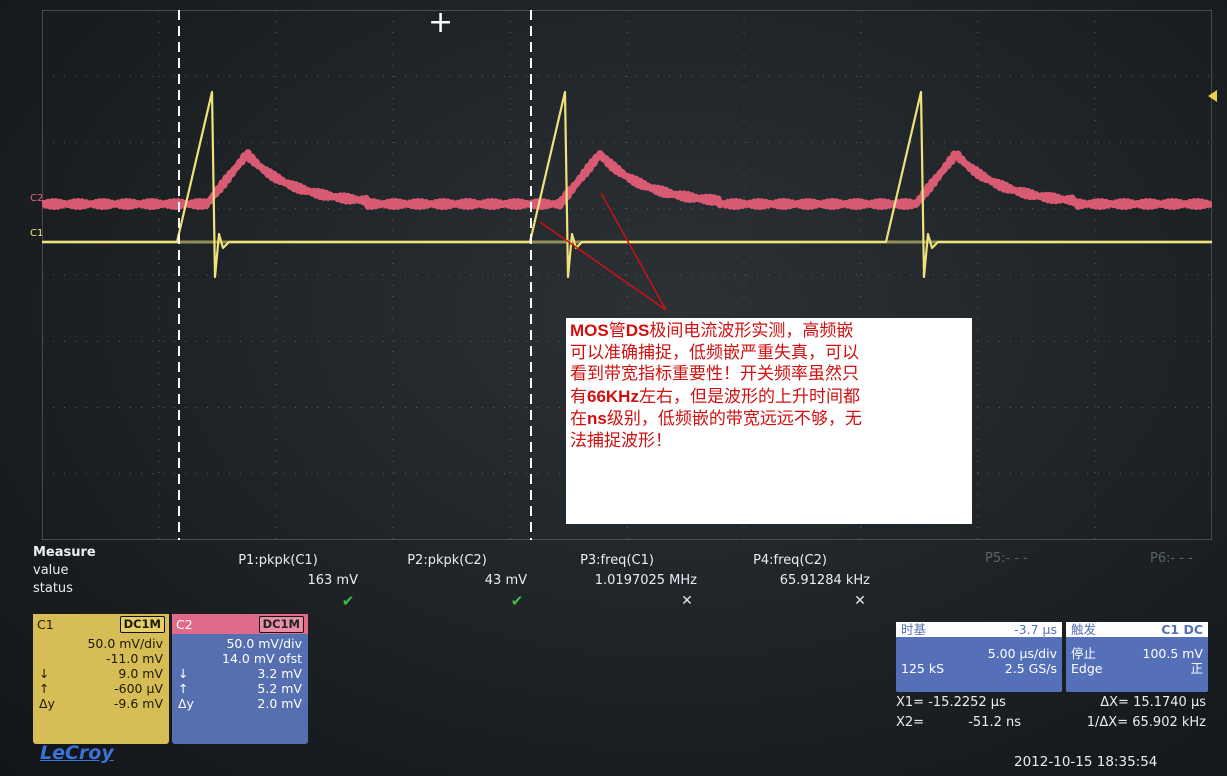  I want to click on channel2-row-key: ↑, so click(183, 688).